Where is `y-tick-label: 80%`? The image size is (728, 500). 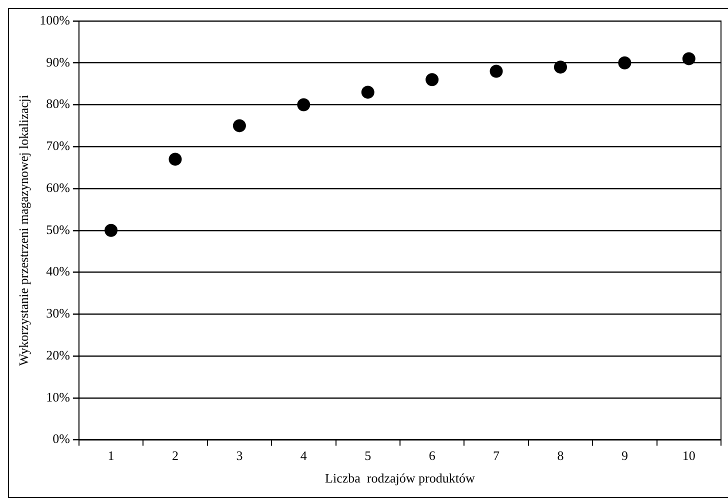
y-tick-label: 80% is located at coordinates (58, 104).